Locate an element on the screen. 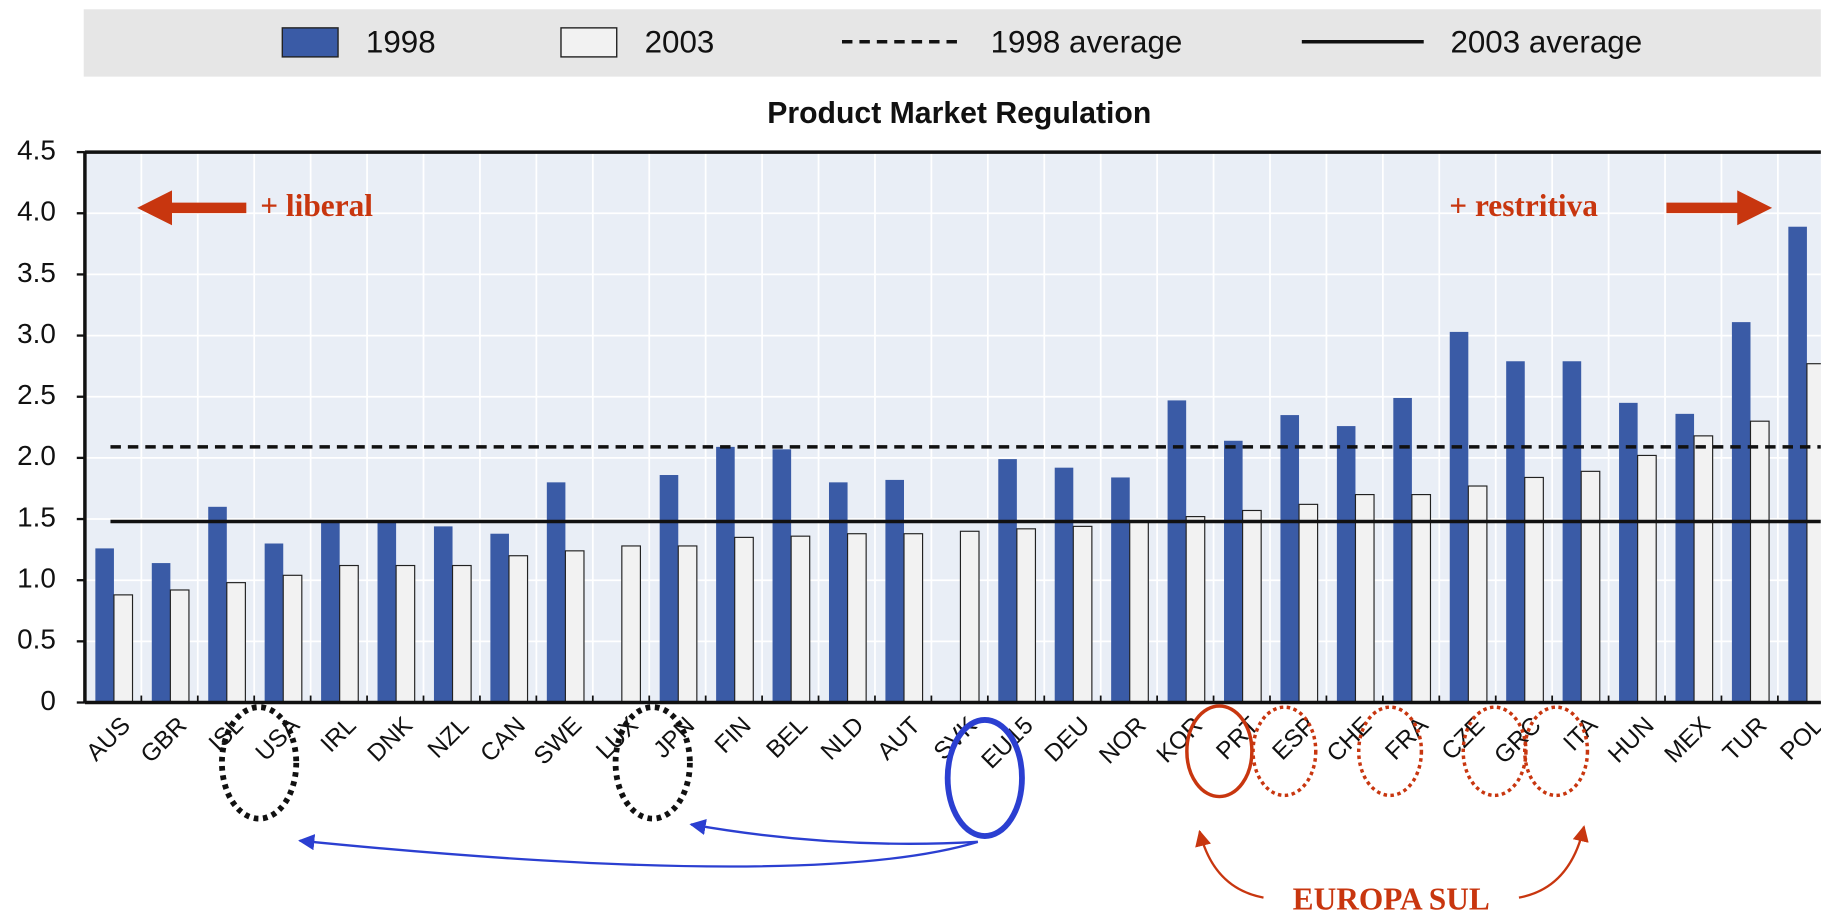 The image size is (1821, 915). x-tick-label: IRL is located at coordinates (339, 735).